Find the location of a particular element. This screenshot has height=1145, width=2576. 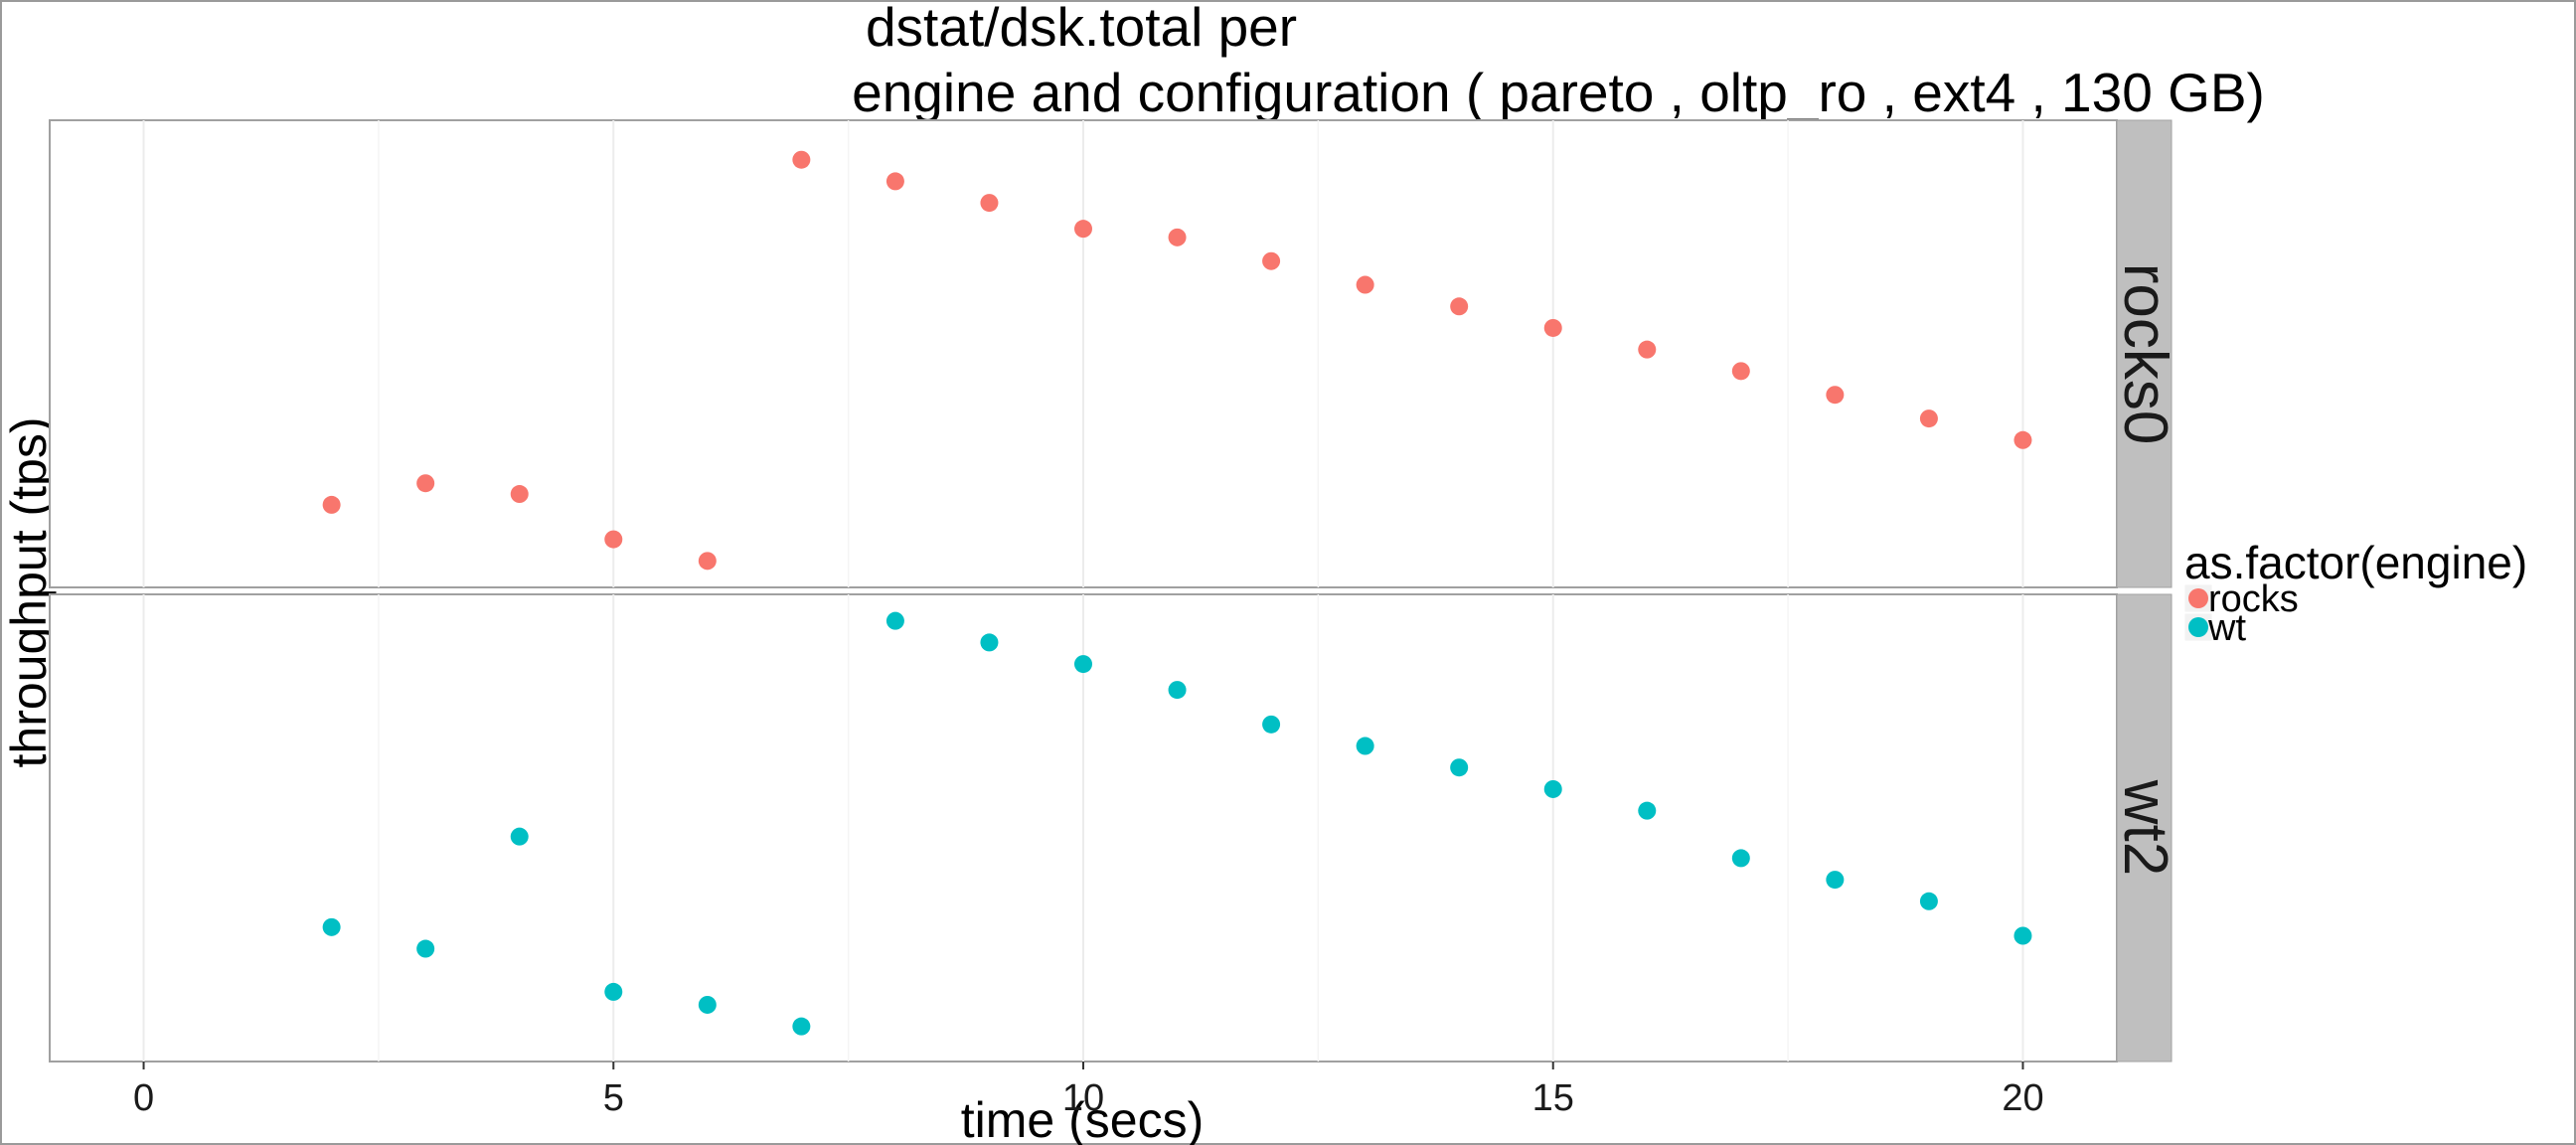

y-axis-title: throughput (tps) is located at coordinates (29, 592).